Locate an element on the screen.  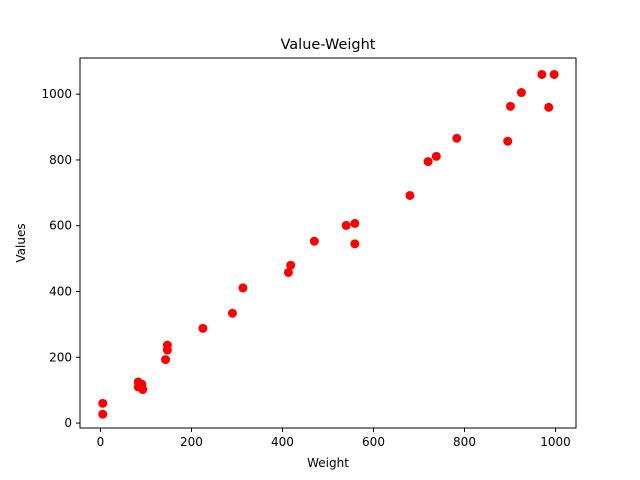
y-tick-label: 0 is located at coordinates (68, 423).